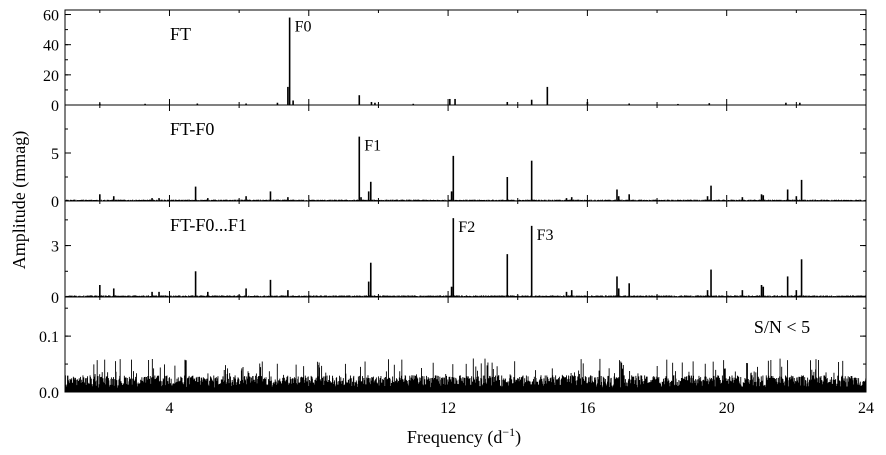 The width and height of the screenshot is (886, 455). What do you see at coordinates (309, 408) in the screenshot?
I see `x-tick-label: 8` at bounding box center [309, 408].